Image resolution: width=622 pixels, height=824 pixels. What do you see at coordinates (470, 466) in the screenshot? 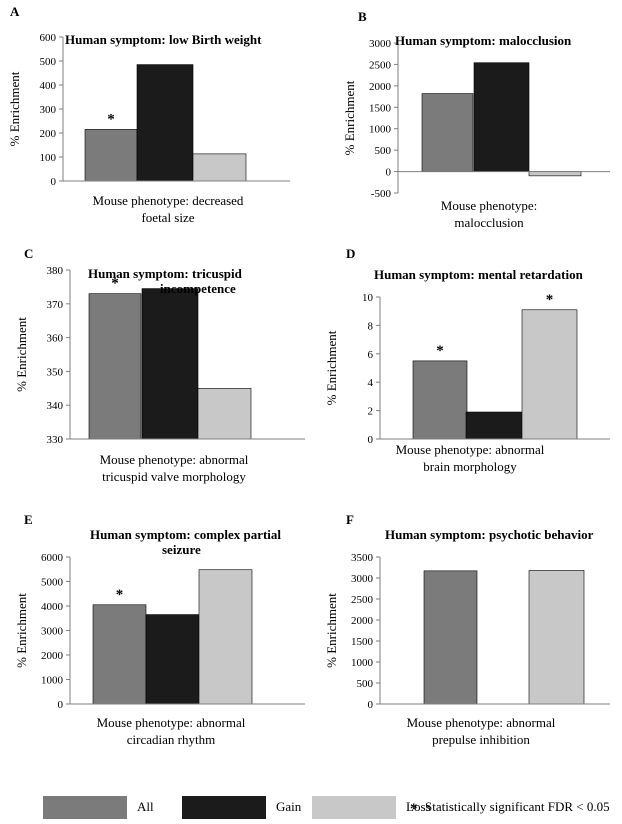
I see `x-axis-caption: brain morphology` at bounding box center [470, 466].